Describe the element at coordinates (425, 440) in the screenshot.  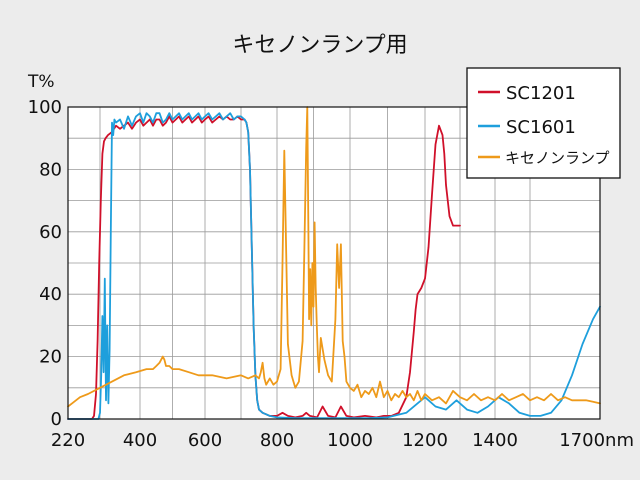
I see `x-tick-label: 1200` at that location.